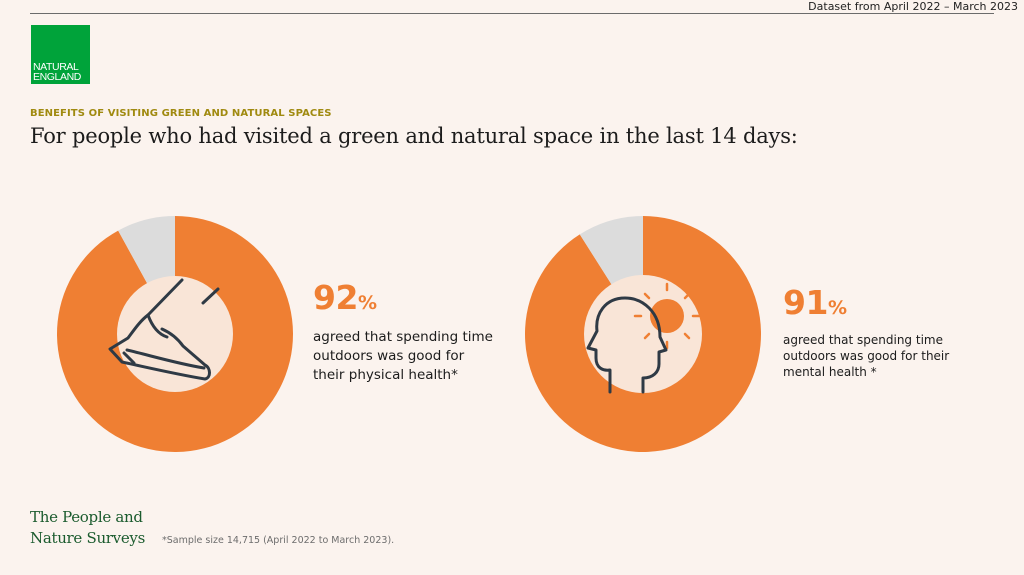 This screenshot has width=1024, height=575. I want to click on brand-line-1: The People and, so click(86, 517).